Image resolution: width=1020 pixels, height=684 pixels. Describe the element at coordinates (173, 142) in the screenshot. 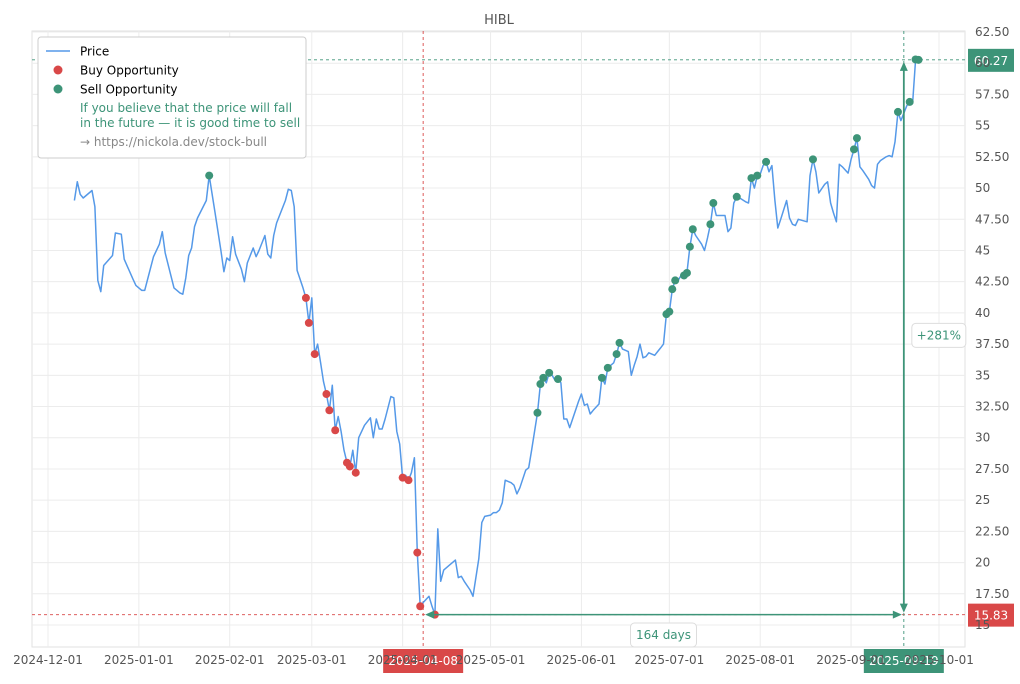

I see `legend-link: → https://nickola.dev/stock-bull` at that location.